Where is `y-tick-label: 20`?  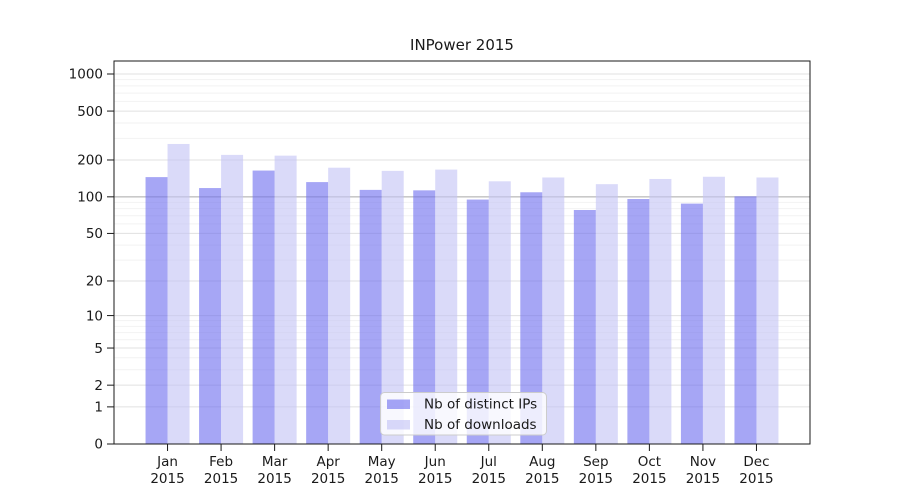 y-tick-label: 20 is located at coordinates (94, 282).